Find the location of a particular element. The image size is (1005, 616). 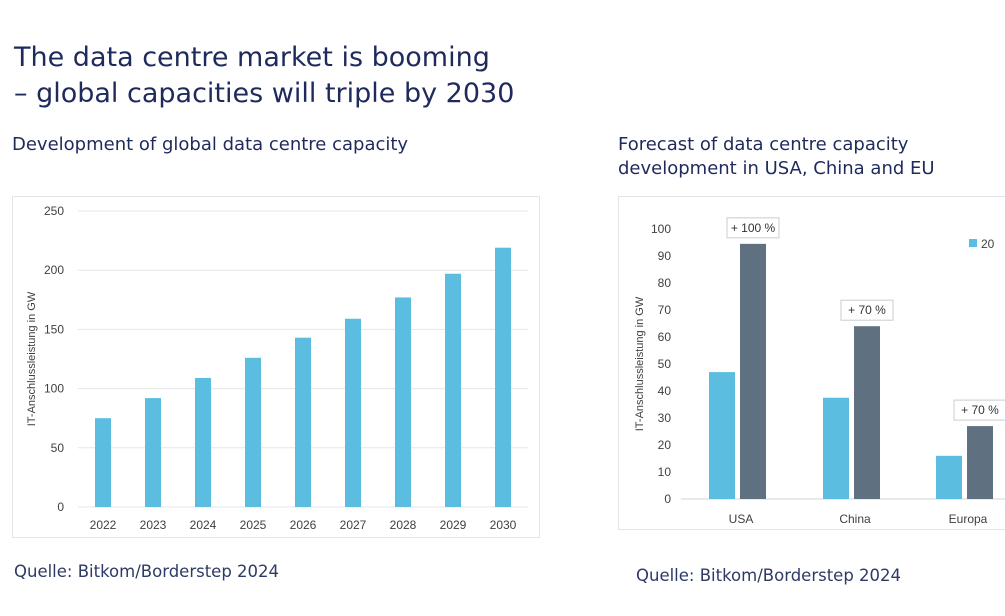

right-chart-subtitle-line-2: development in USA, China and EU is located at coordinates (776, 168).